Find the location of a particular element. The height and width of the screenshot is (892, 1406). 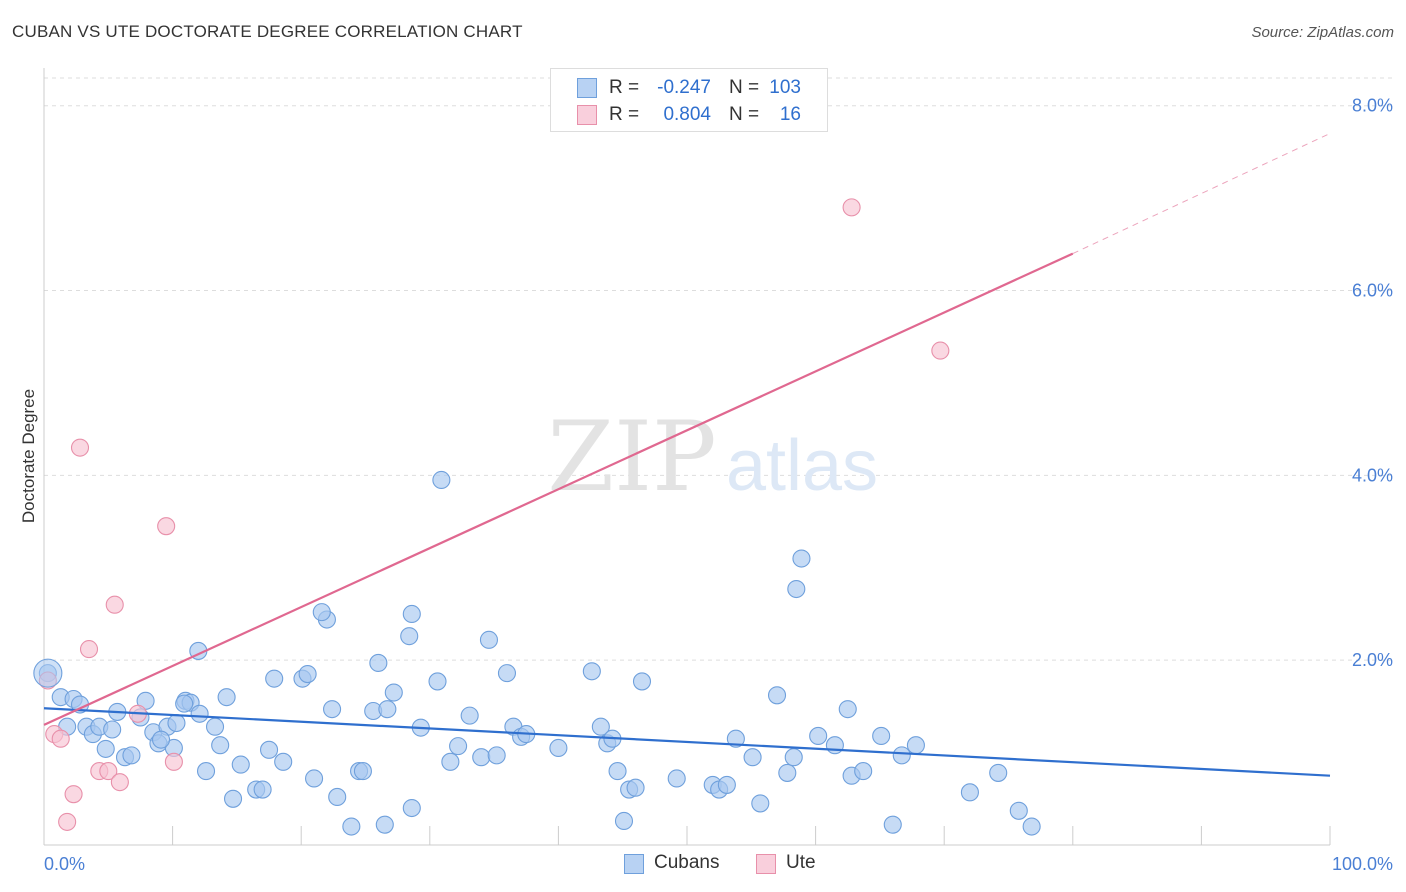

y-axis-label: Doctorate Degree is located at coordinates (28, 456).